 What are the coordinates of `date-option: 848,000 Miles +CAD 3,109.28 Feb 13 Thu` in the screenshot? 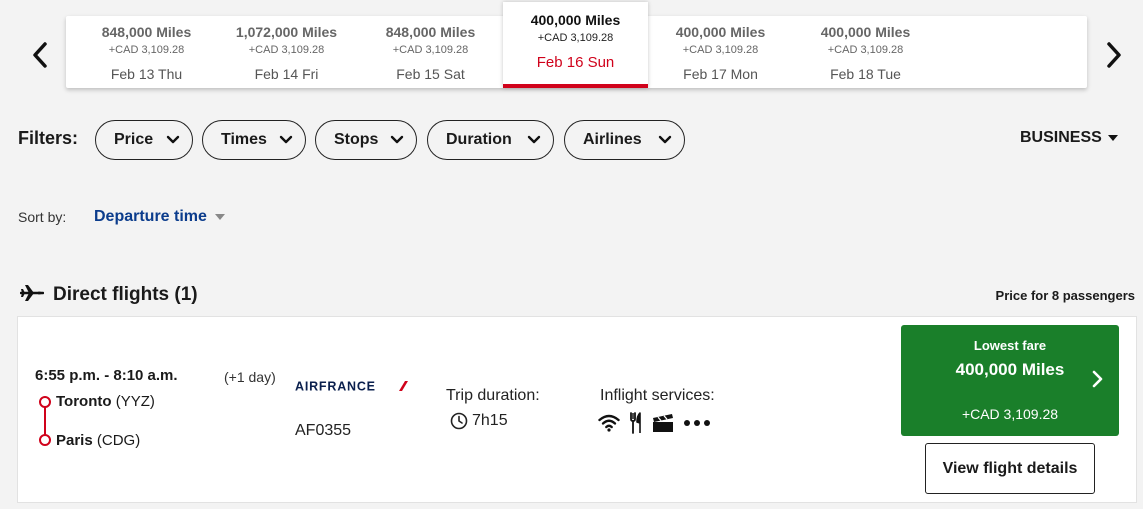 It's located at (146, 52).